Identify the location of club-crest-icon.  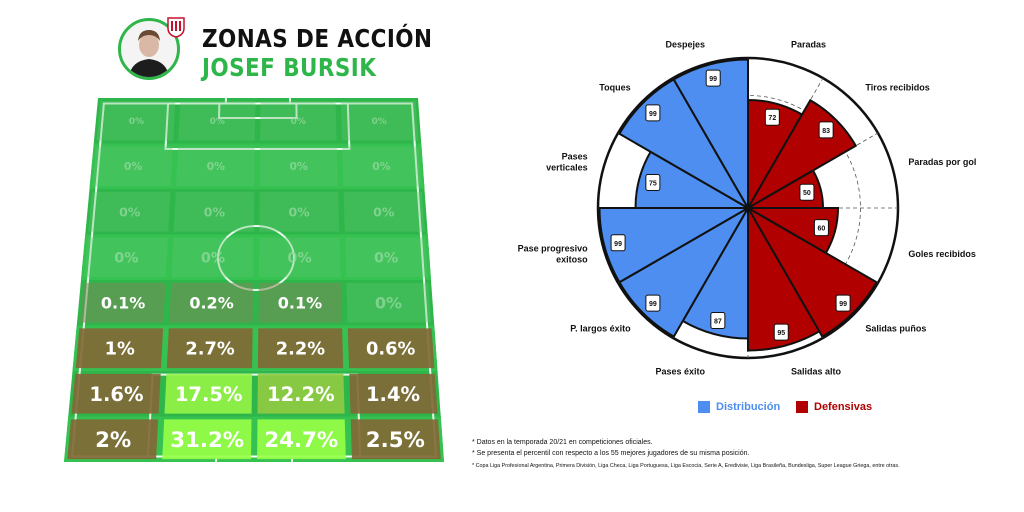
(176, 27).